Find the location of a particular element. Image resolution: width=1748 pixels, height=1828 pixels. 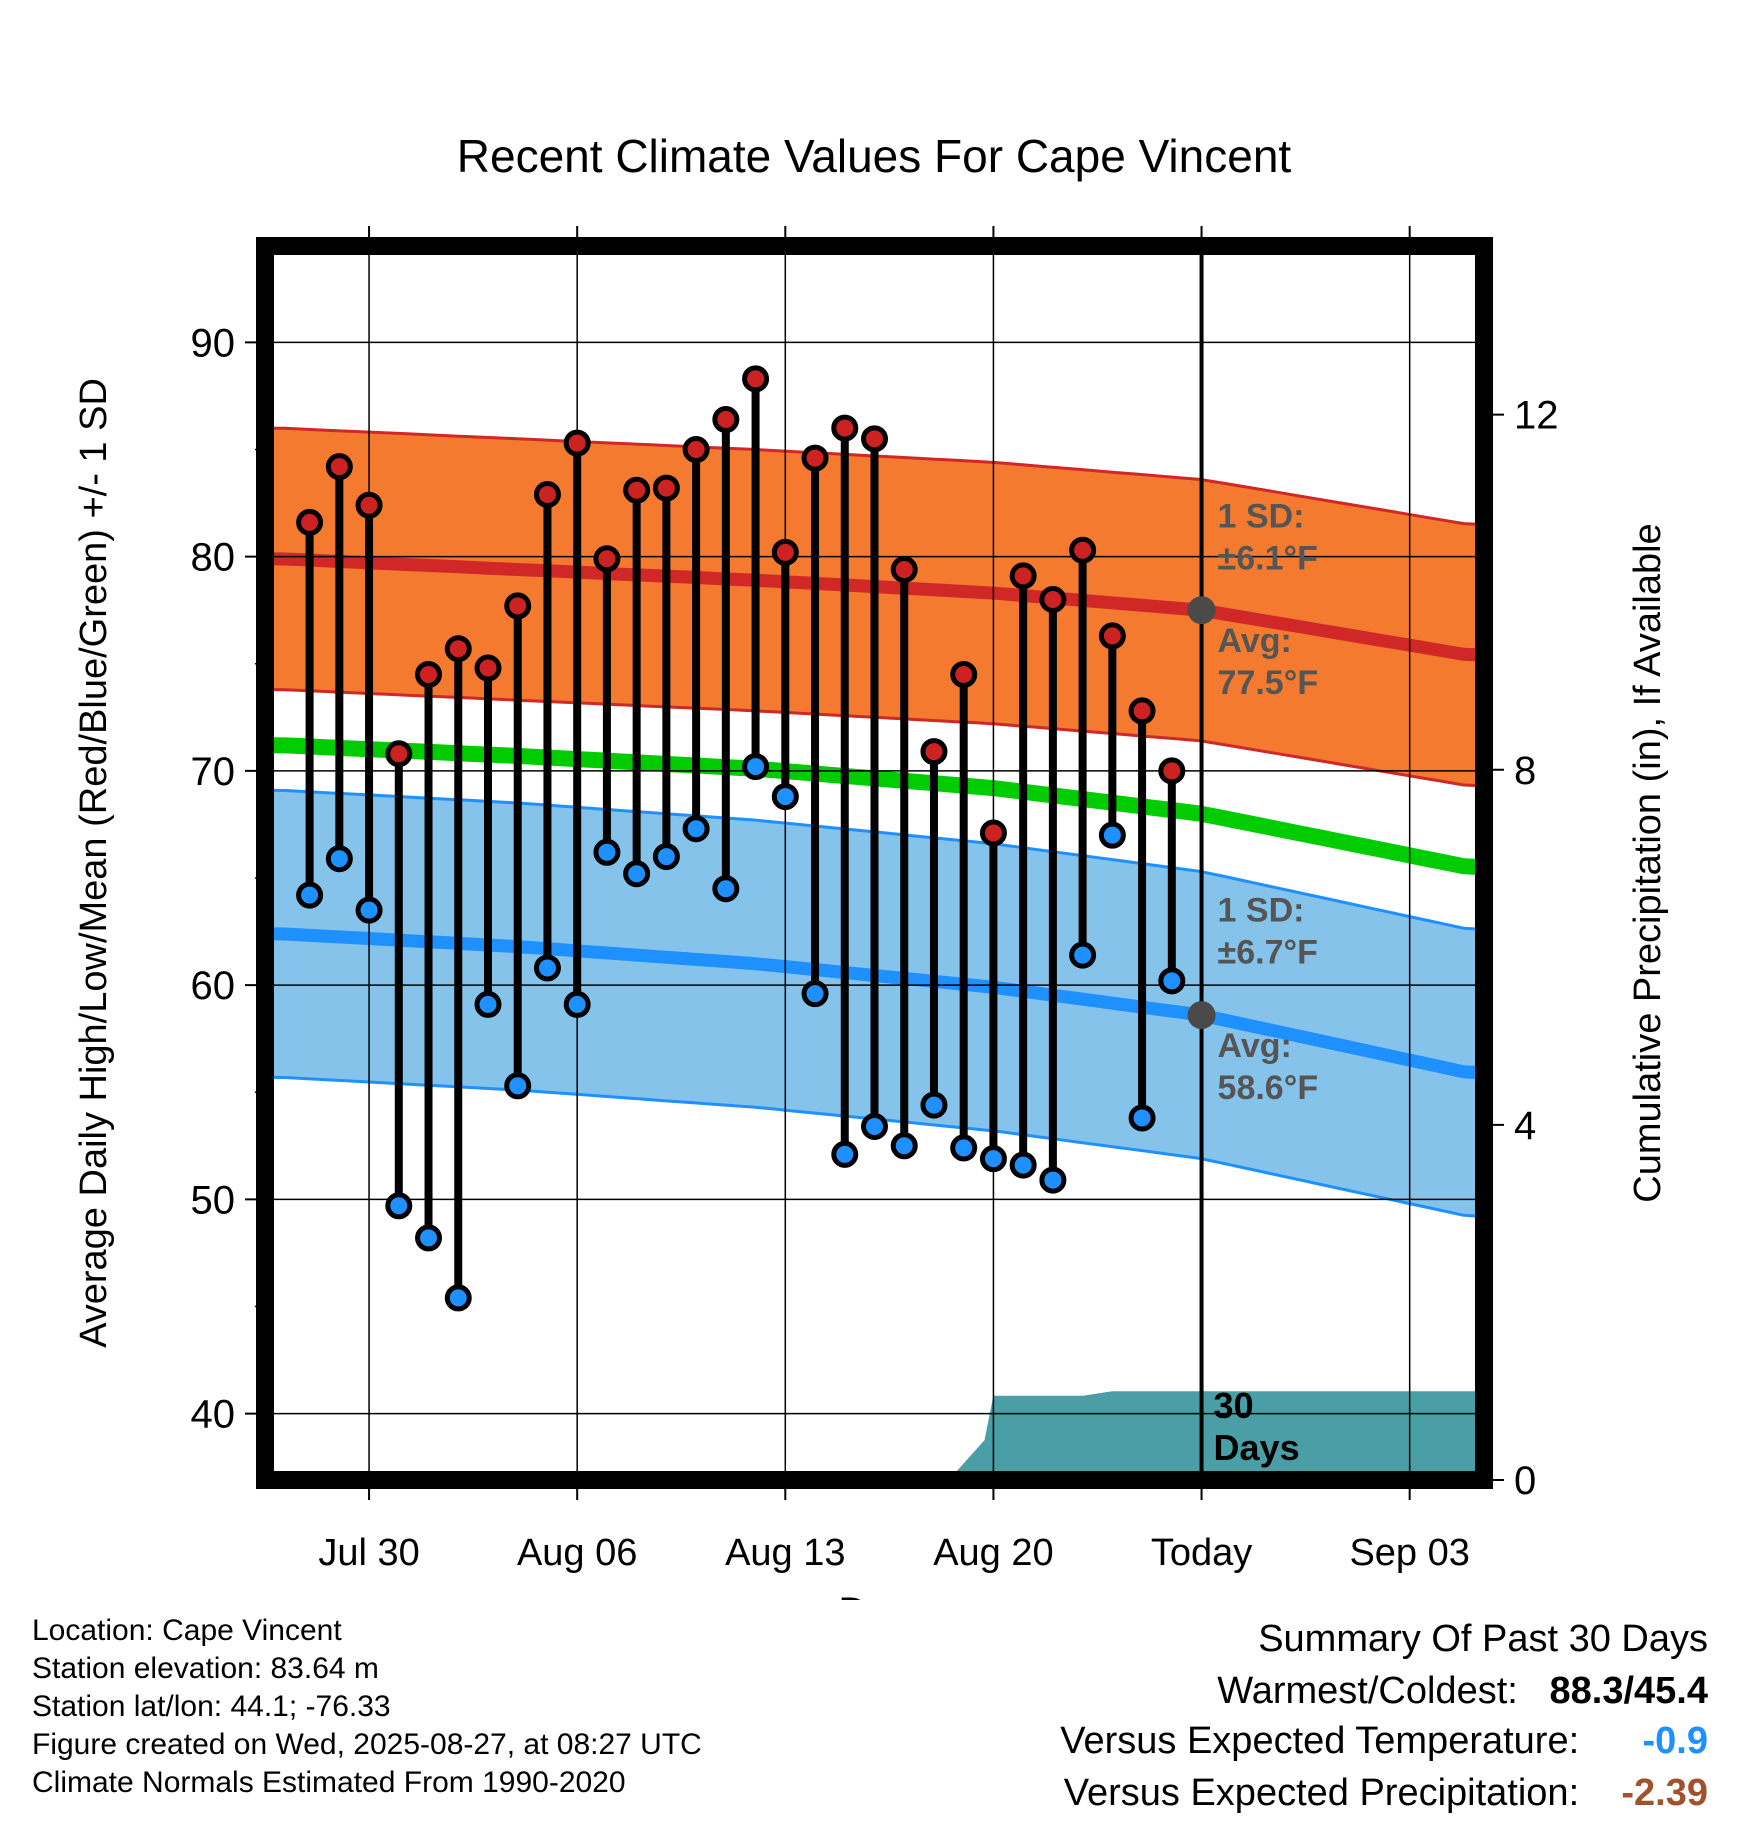

x-tick-label: Aug 06 is located at coordinates (577, 1553).